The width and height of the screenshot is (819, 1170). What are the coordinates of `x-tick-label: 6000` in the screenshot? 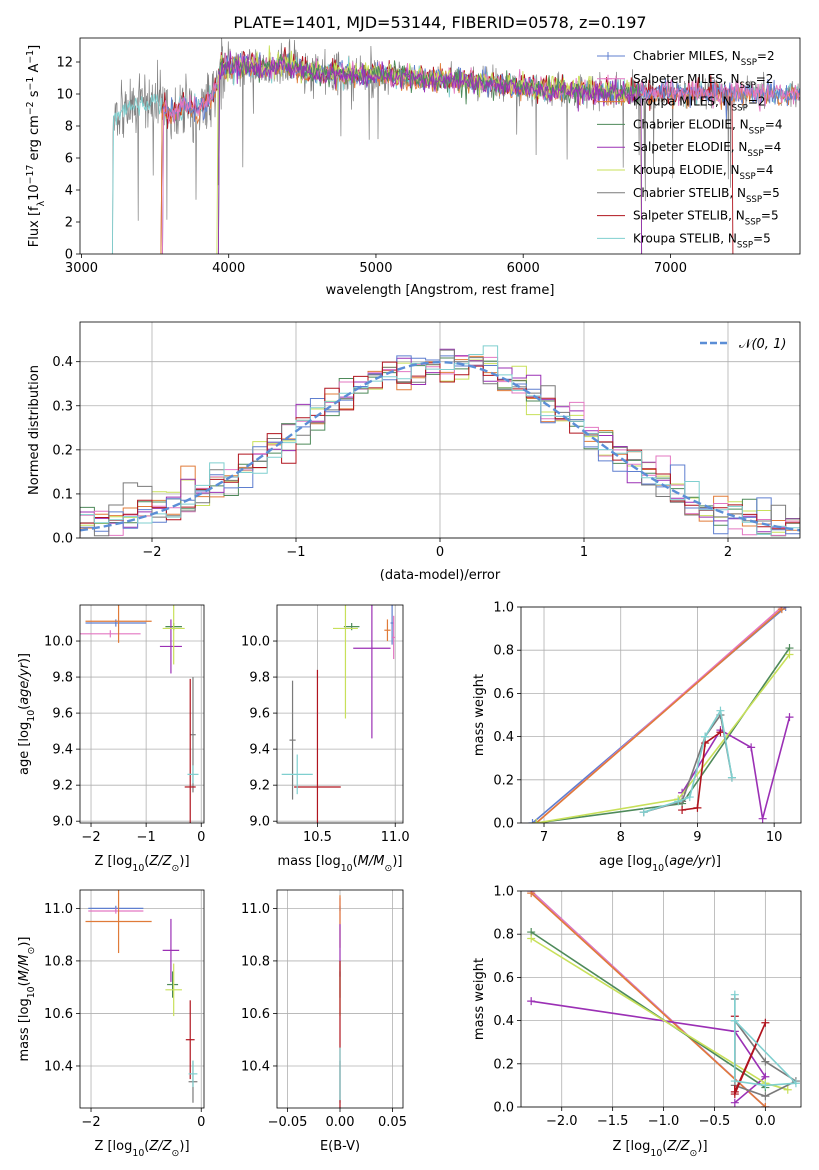 It's located at (523, 268).